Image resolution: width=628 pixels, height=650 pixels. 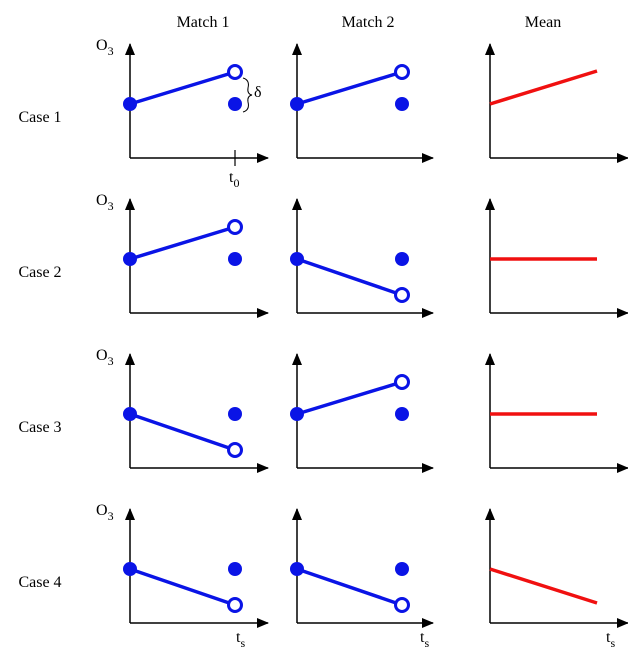 What do you see at coordinates (258, 92) in the screenshot?
I see `delta-label: δ` at bounding box center [258, 92].